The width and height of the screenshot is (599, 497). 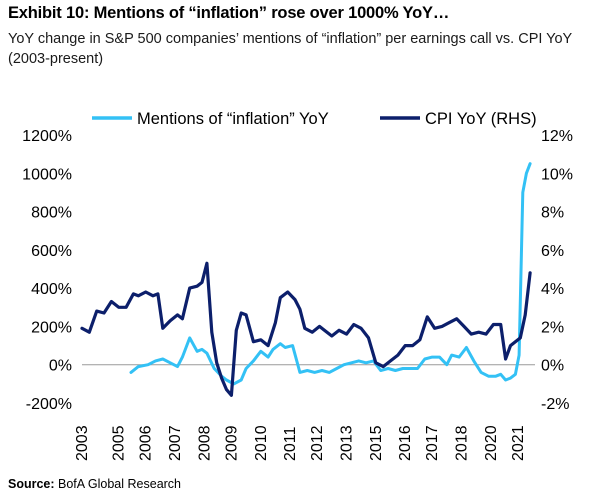 What do you see at coordinates (557, 136) in the screenshot?
I see `y-right-tick-label: 12%` at bounding box center [557, 136].